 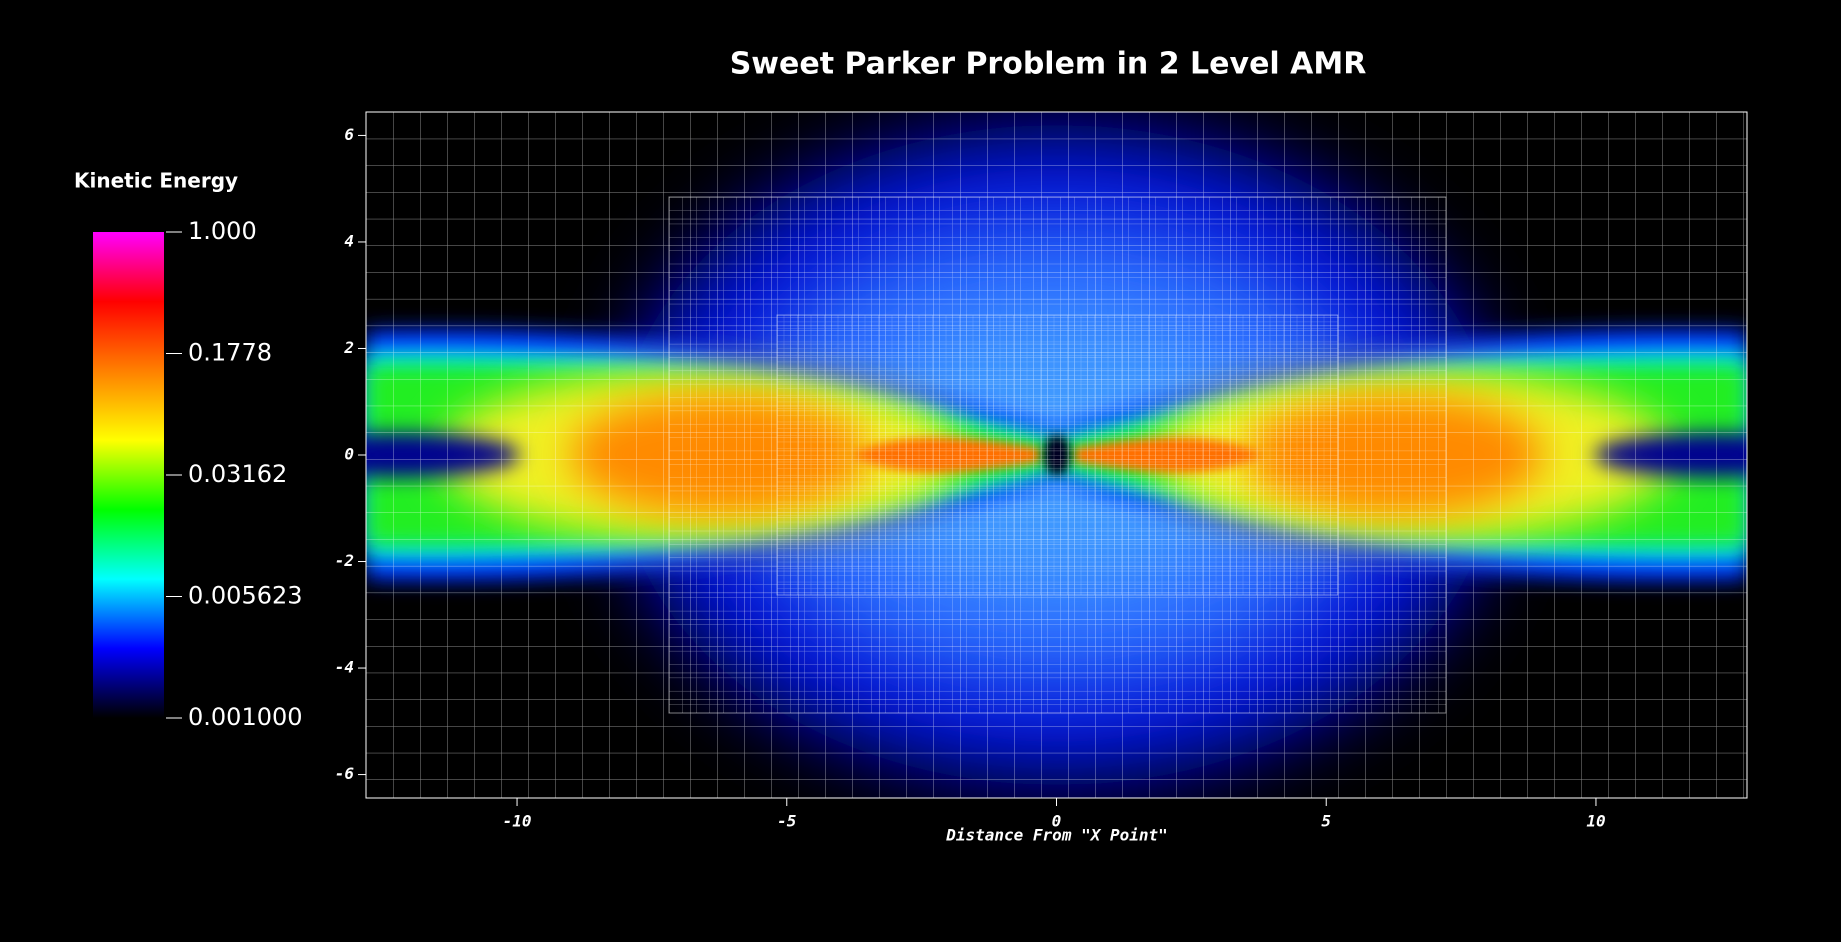 What do you see at coordinates (344, 667) in the screenshot?
I see `y-tick-label: -4` at bounding box center [344, 667].